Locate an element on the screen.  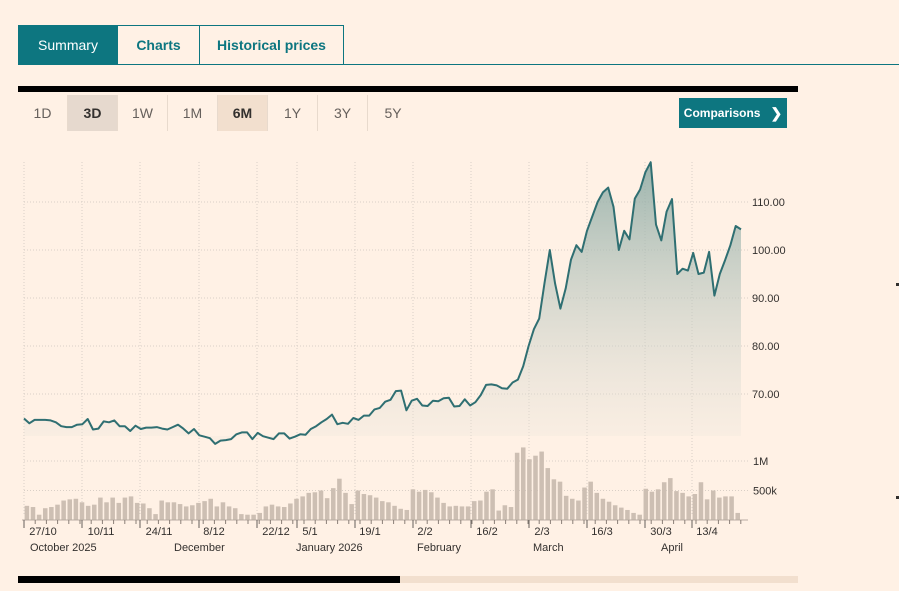
x-tick-label: 19/1 is located at coordinates (369, 532).